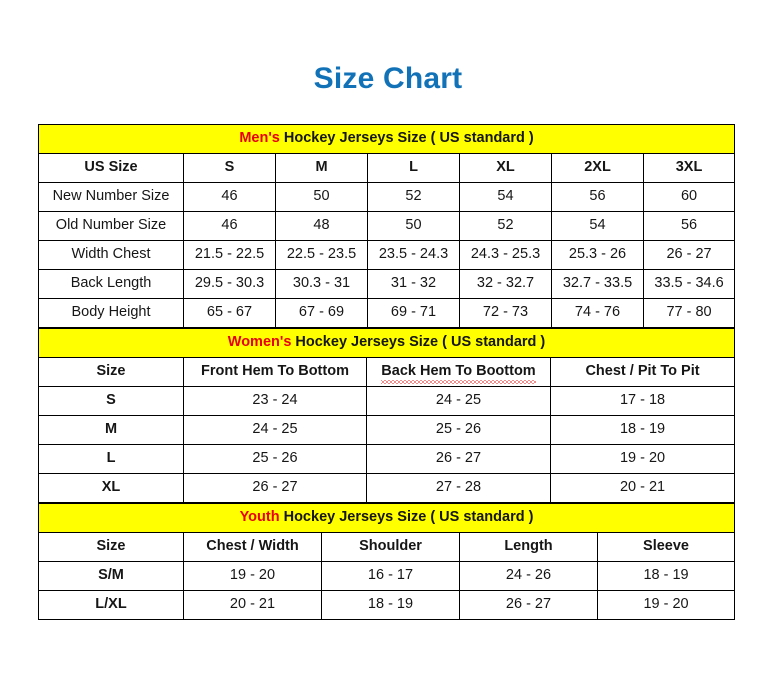  I want to click on table-cell: 27 - 28, so click(458, 488).